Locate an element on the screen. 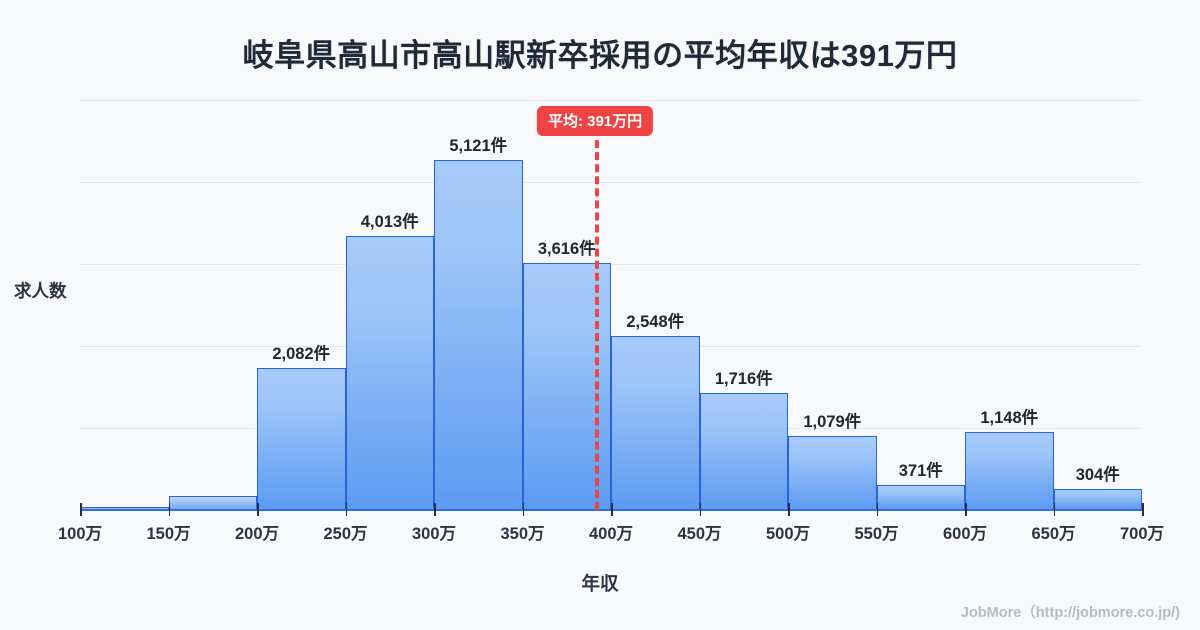 The width and height of the screenshot is (1200, 630). bar: 1,079件 is located at coordinates (832, 461).